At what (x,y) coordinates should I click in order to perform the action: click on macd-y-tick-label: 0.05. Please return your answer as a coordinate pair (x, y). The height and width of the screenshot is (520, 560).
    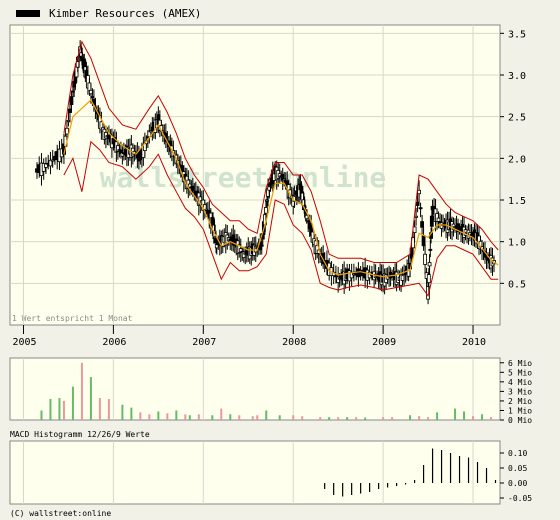
    Looking at the image, I should click on (517, 468).